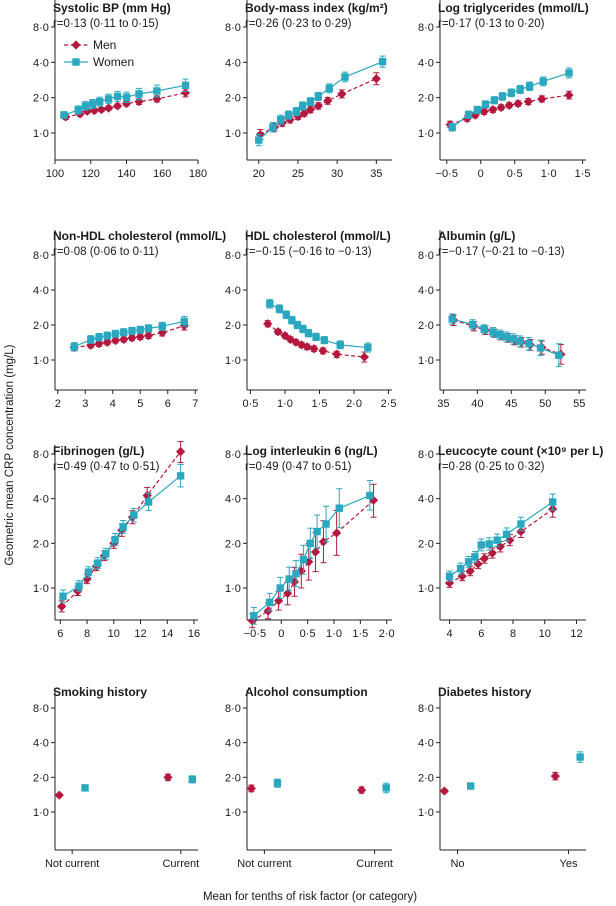  Describe the element at coordinates (162, 174) in the screenshot. I see `x-tick-label: 160` at that location.